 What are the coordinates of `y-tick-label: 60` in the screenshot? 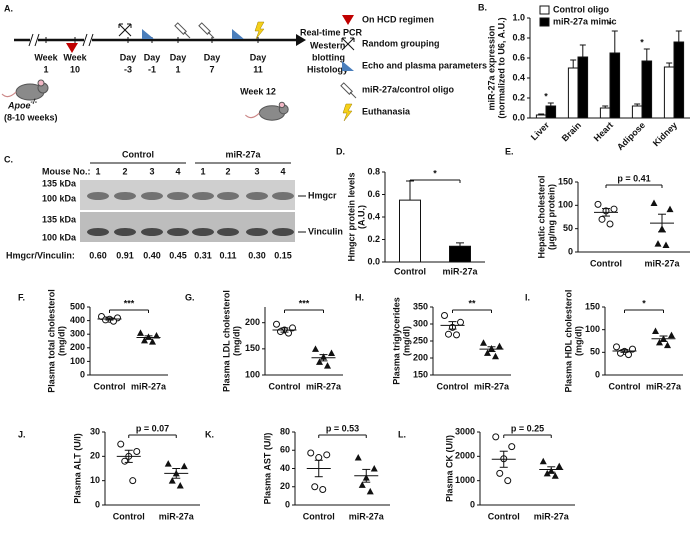 It's located at (285, 450).